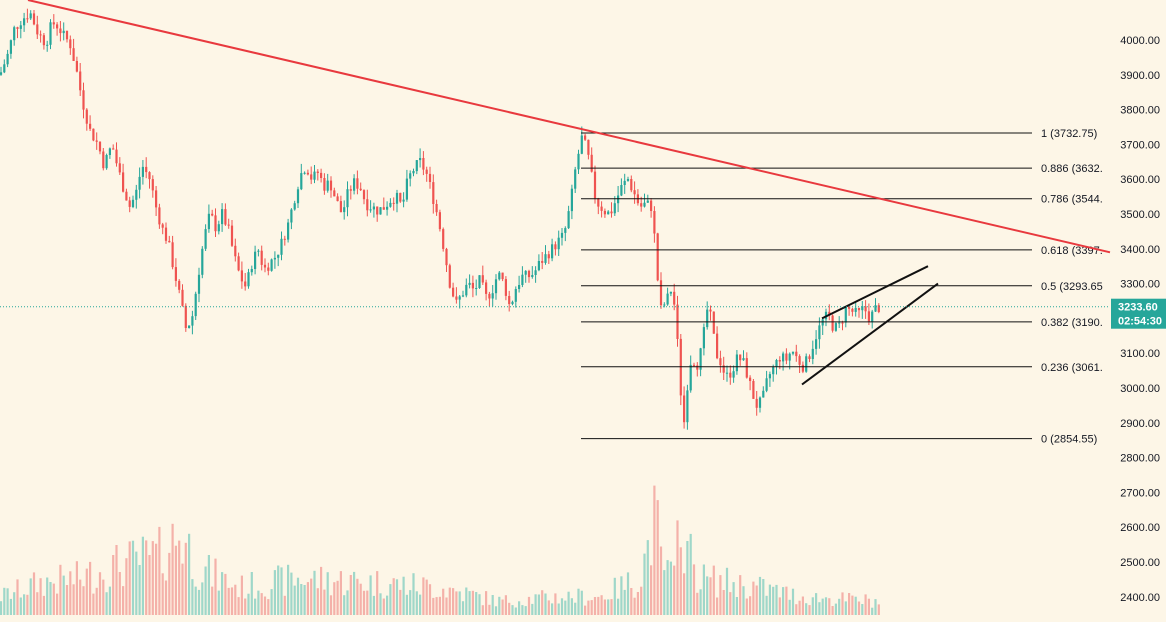 The width and height of the screenshot is (1166, 622). What do you see at coordinates (875, 292) in the screenshot?
I see `wedge-upper-line` at bounding box center [875, 292].